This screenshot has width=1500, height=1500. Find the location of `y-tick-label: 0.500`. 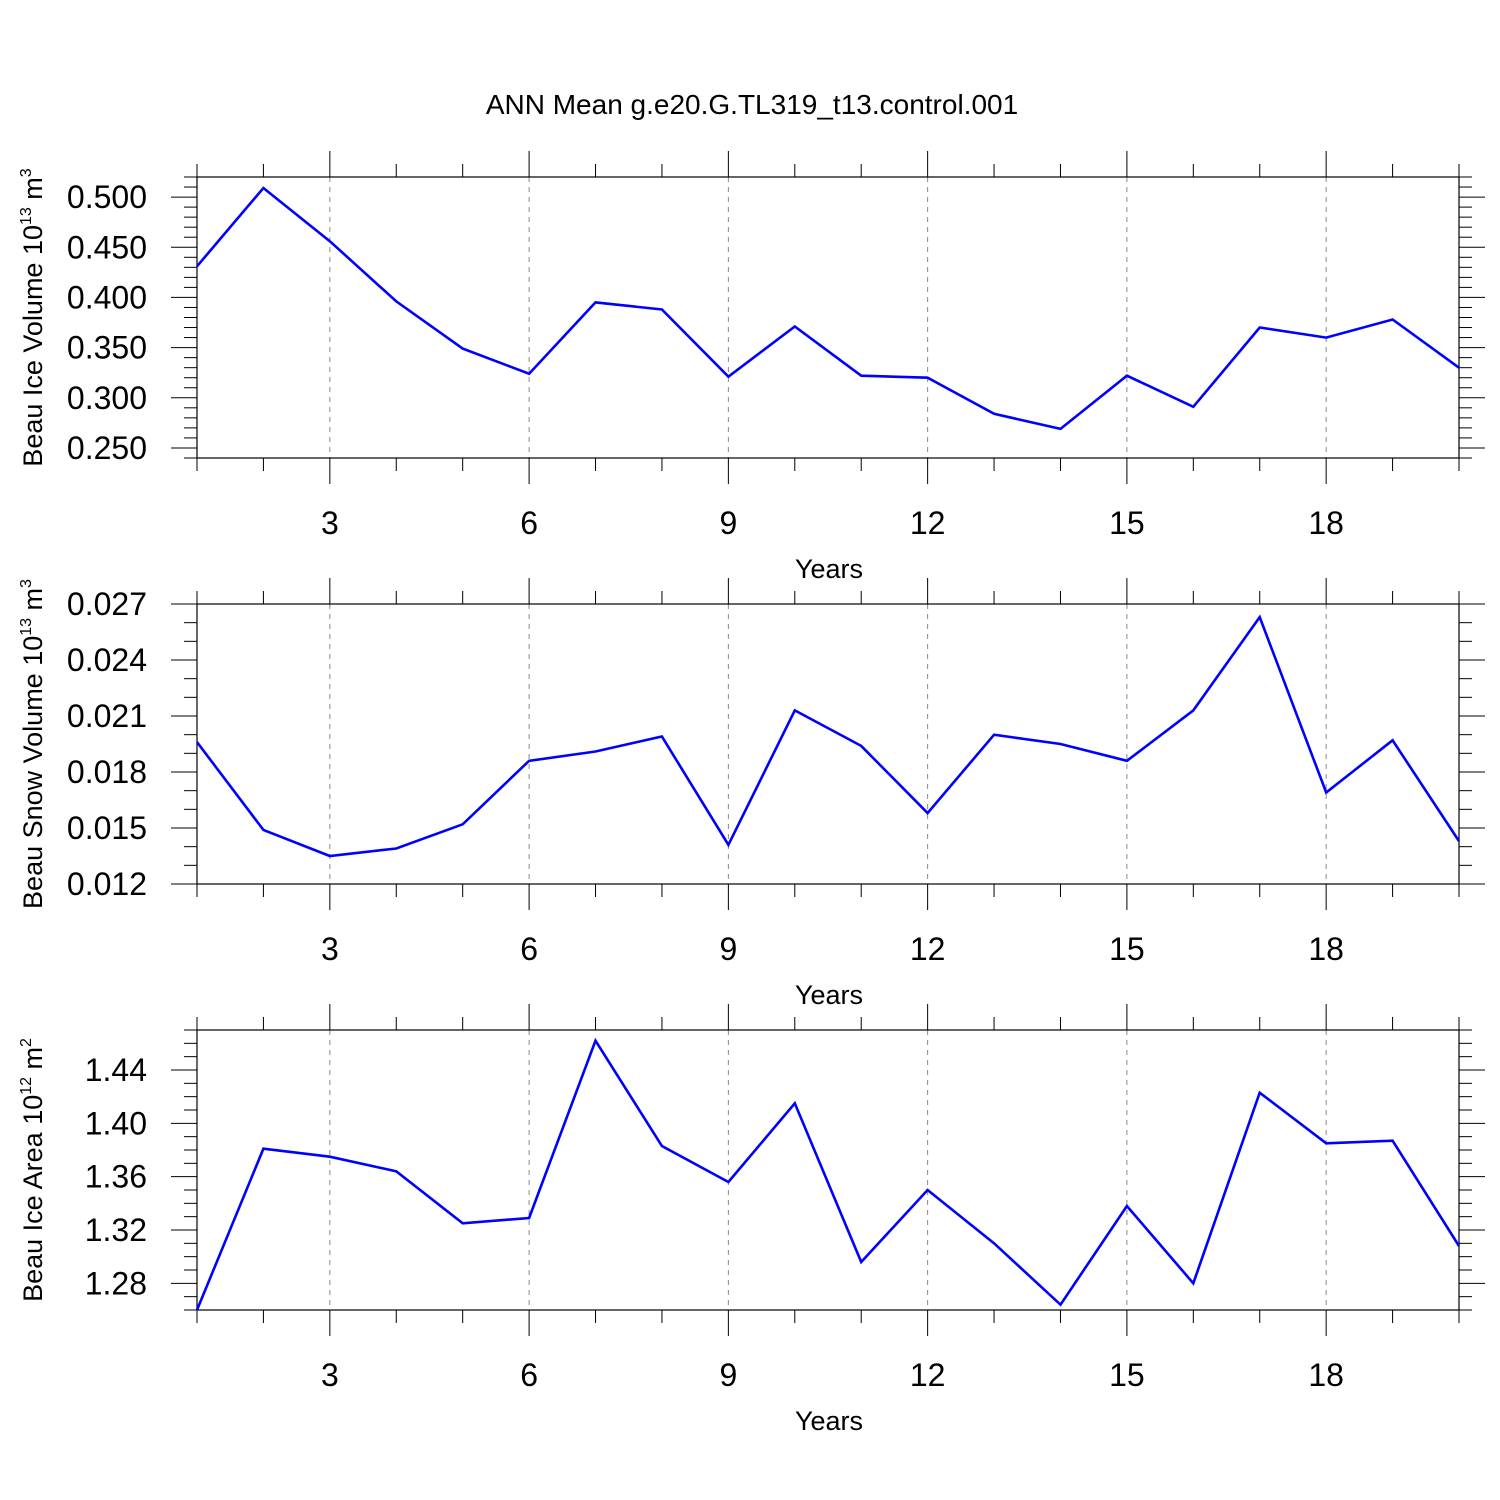

y-tick-label: 0.500 is located at coordinates (107, 197).